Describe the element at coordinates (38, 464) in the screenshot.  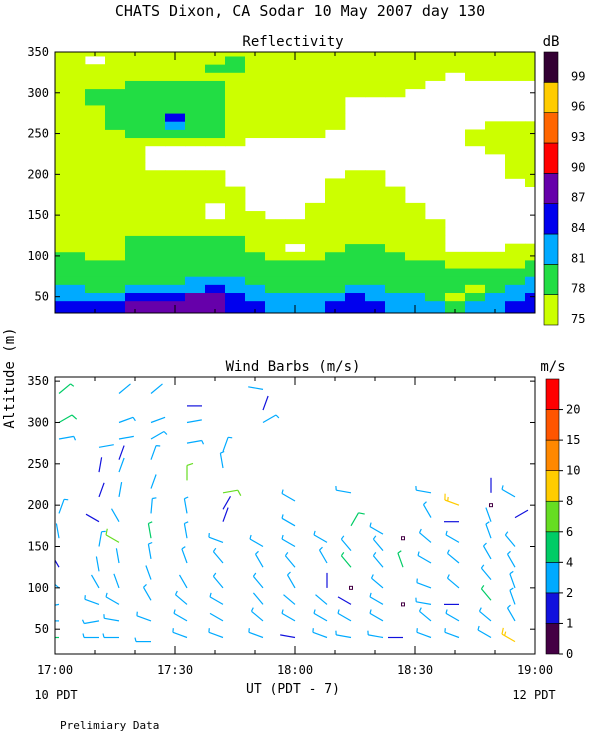
I see `y-tick-label: 250` at that location.